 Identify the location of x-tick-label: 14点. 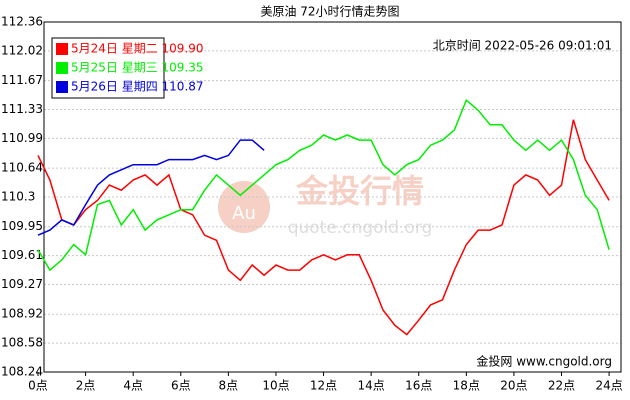
(371, 386).